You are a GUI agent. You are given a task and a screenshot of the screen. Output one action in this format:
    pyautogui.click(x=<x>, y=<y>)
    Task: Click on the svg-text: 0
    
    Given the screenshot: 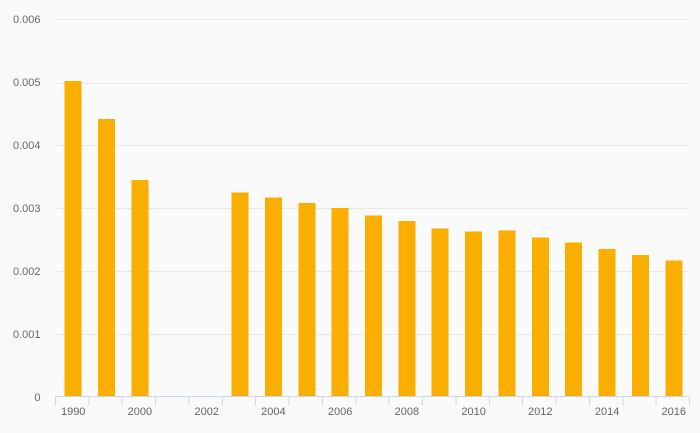 What is the action you would take?
    pyautogui.click(x=37, y=398)
    